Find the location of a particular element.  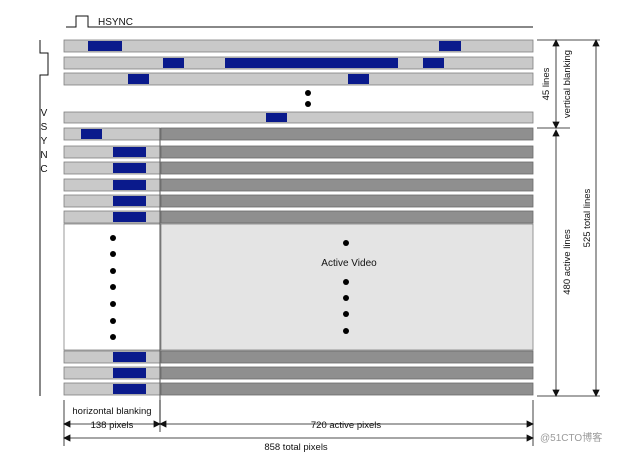

active-pixels-label: 720 active pixels is located at coordinates (346, 425).